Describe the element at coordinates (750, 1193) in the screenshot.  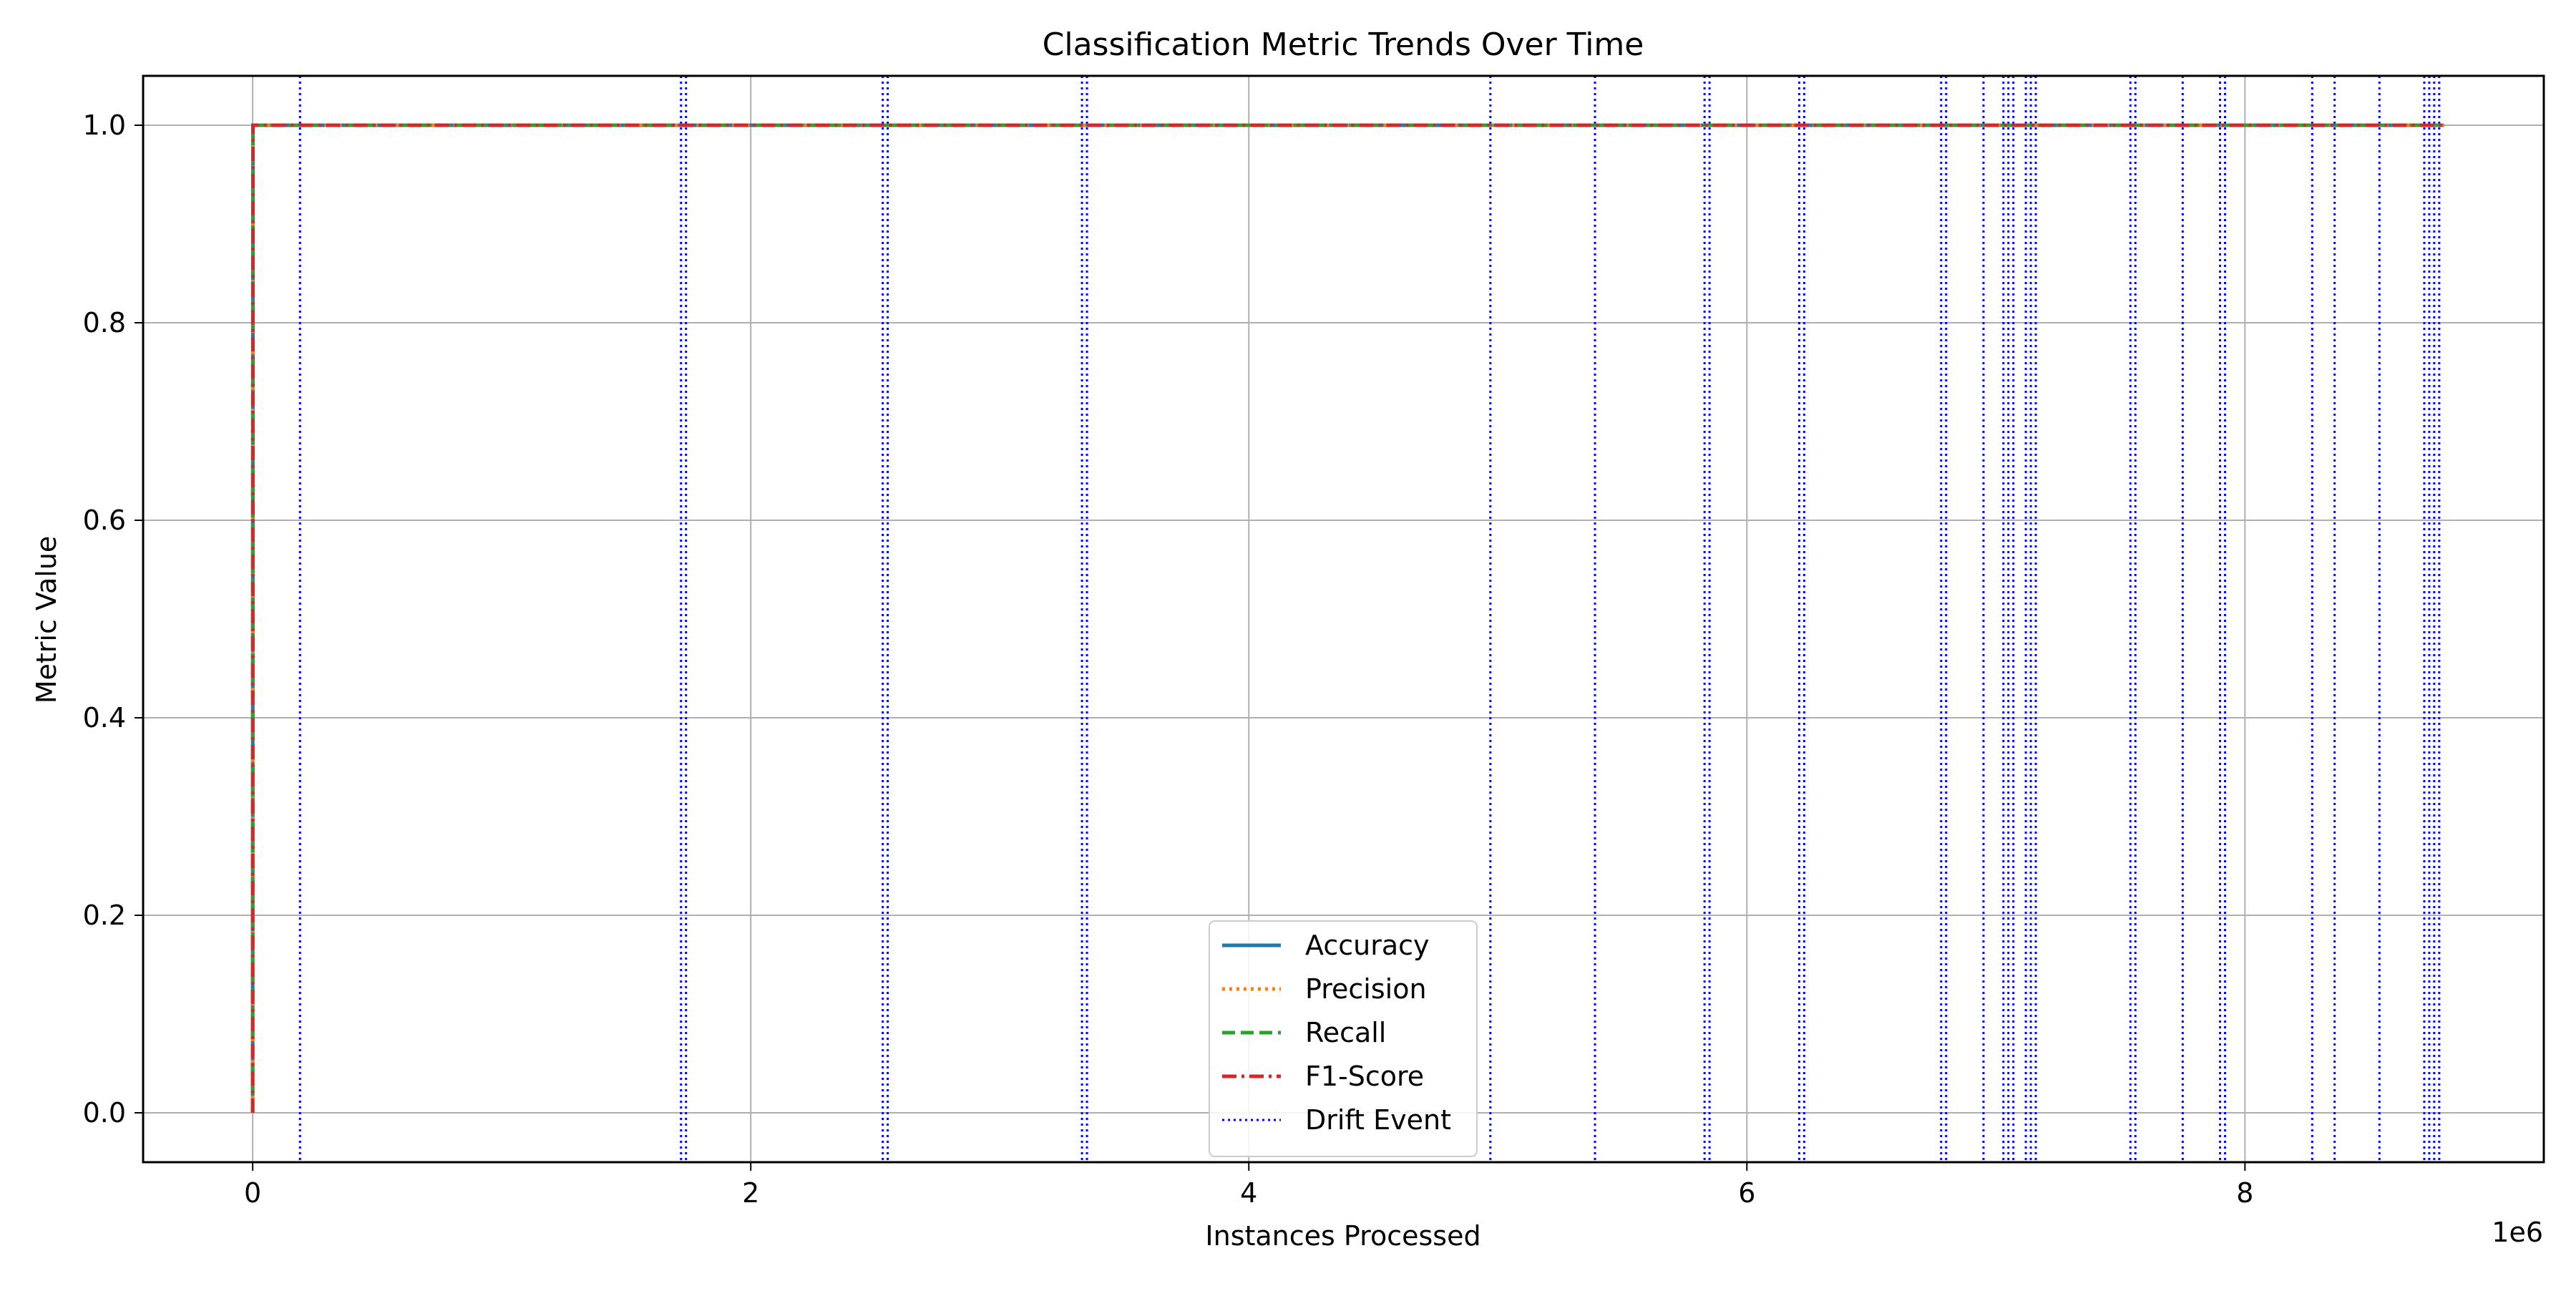
I see `x-tick-label: 2` at that location.